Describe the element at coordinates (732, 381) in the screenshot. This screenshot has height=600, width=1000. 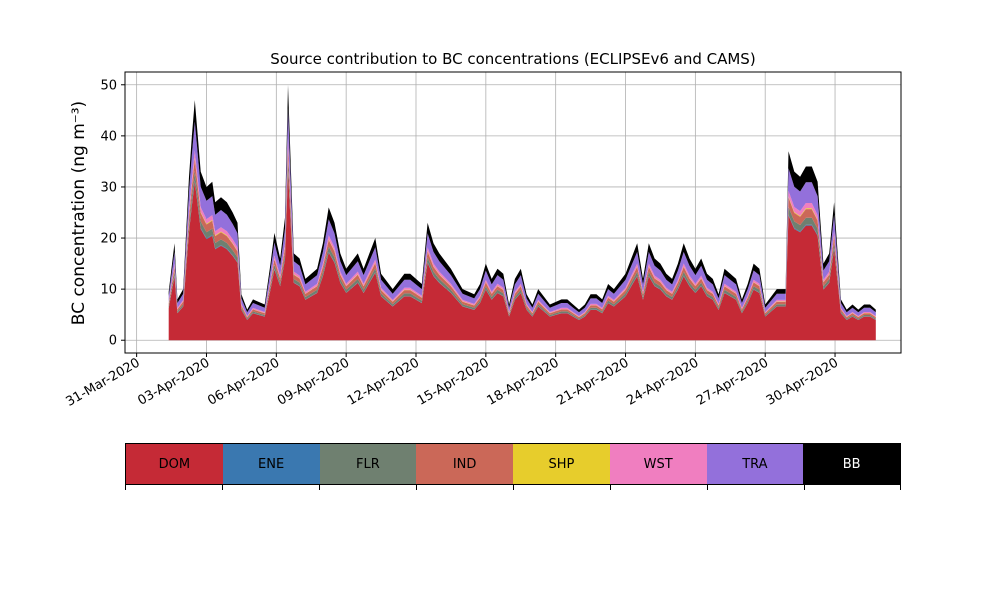
I see `x-tick-label: 27-Apr-2020` at that location.